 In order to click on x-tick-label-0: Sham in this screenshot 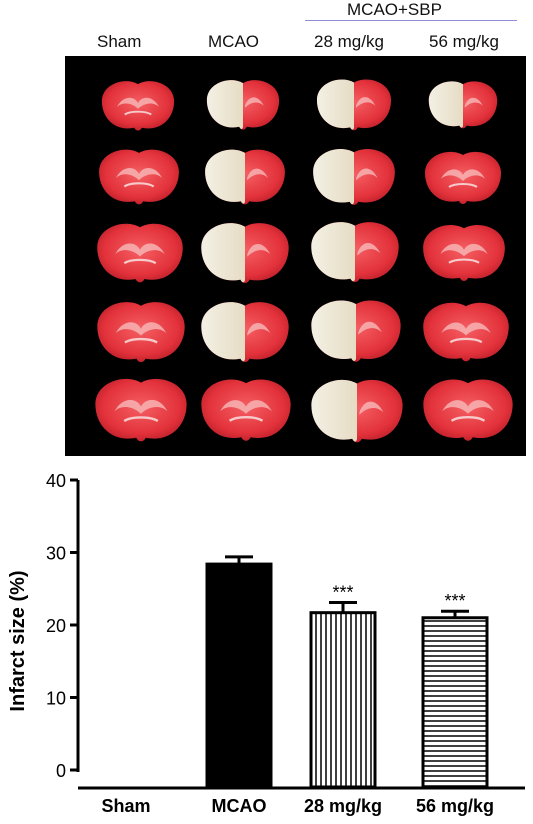, I will do `click(125, 806)`.